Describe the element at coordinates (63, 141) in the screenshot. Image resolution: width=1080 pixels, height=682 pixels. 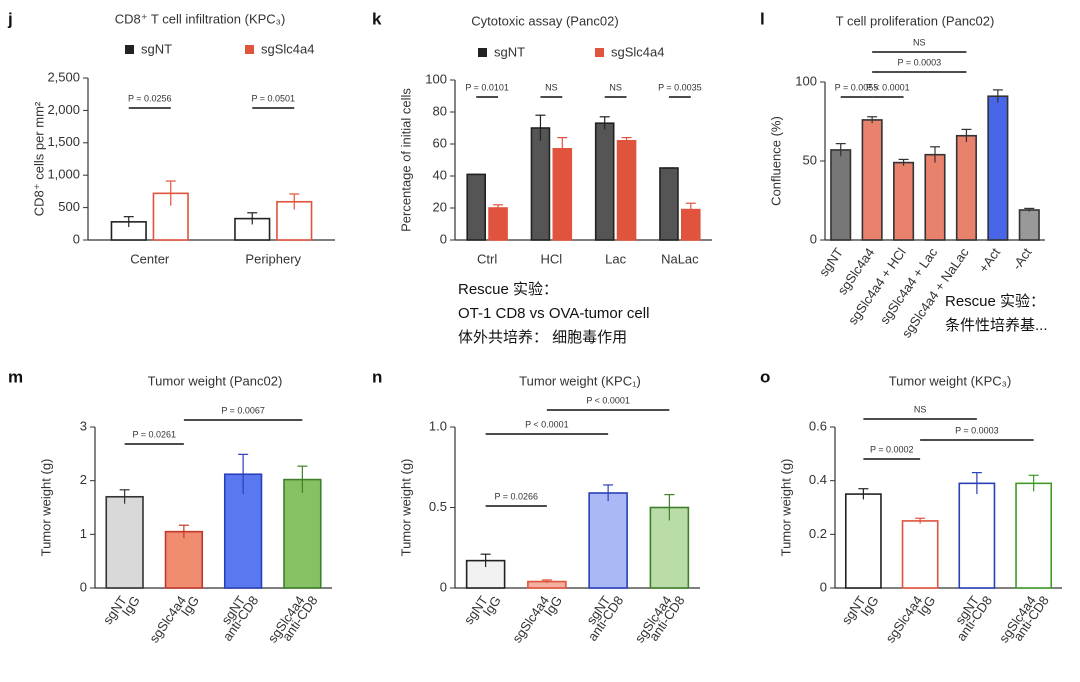
I see `y-tick-label: 1,500` at that location.